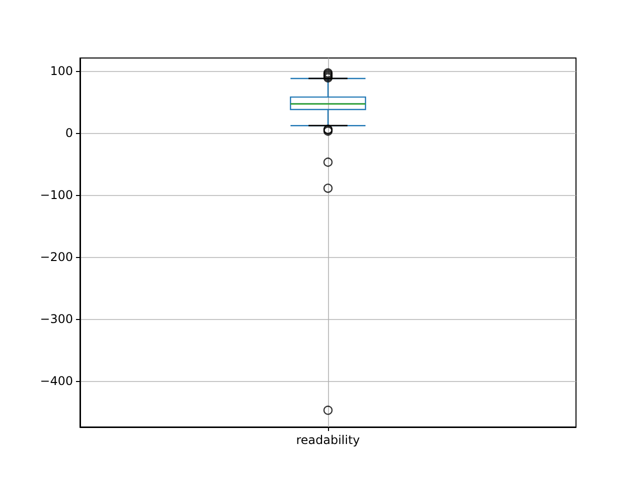  I want to click on y-tick-label: 0, so click(69, 133).